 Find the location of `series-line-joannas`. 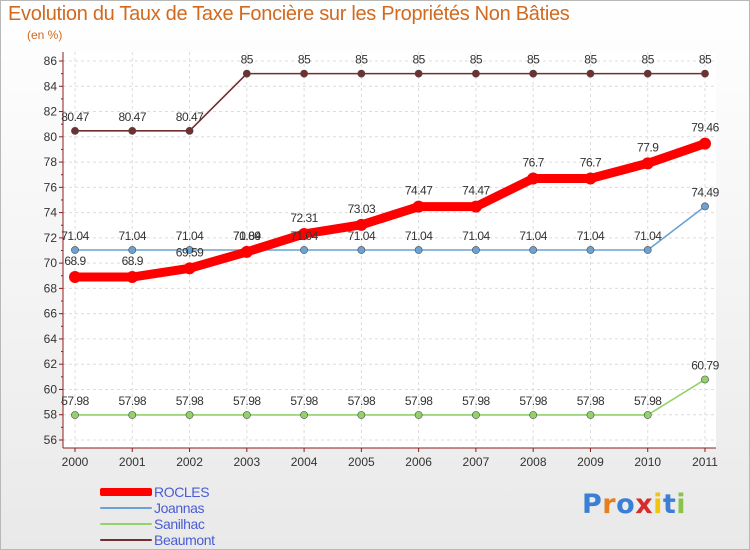

series-line-joannas is located at coordinates (390, 228).